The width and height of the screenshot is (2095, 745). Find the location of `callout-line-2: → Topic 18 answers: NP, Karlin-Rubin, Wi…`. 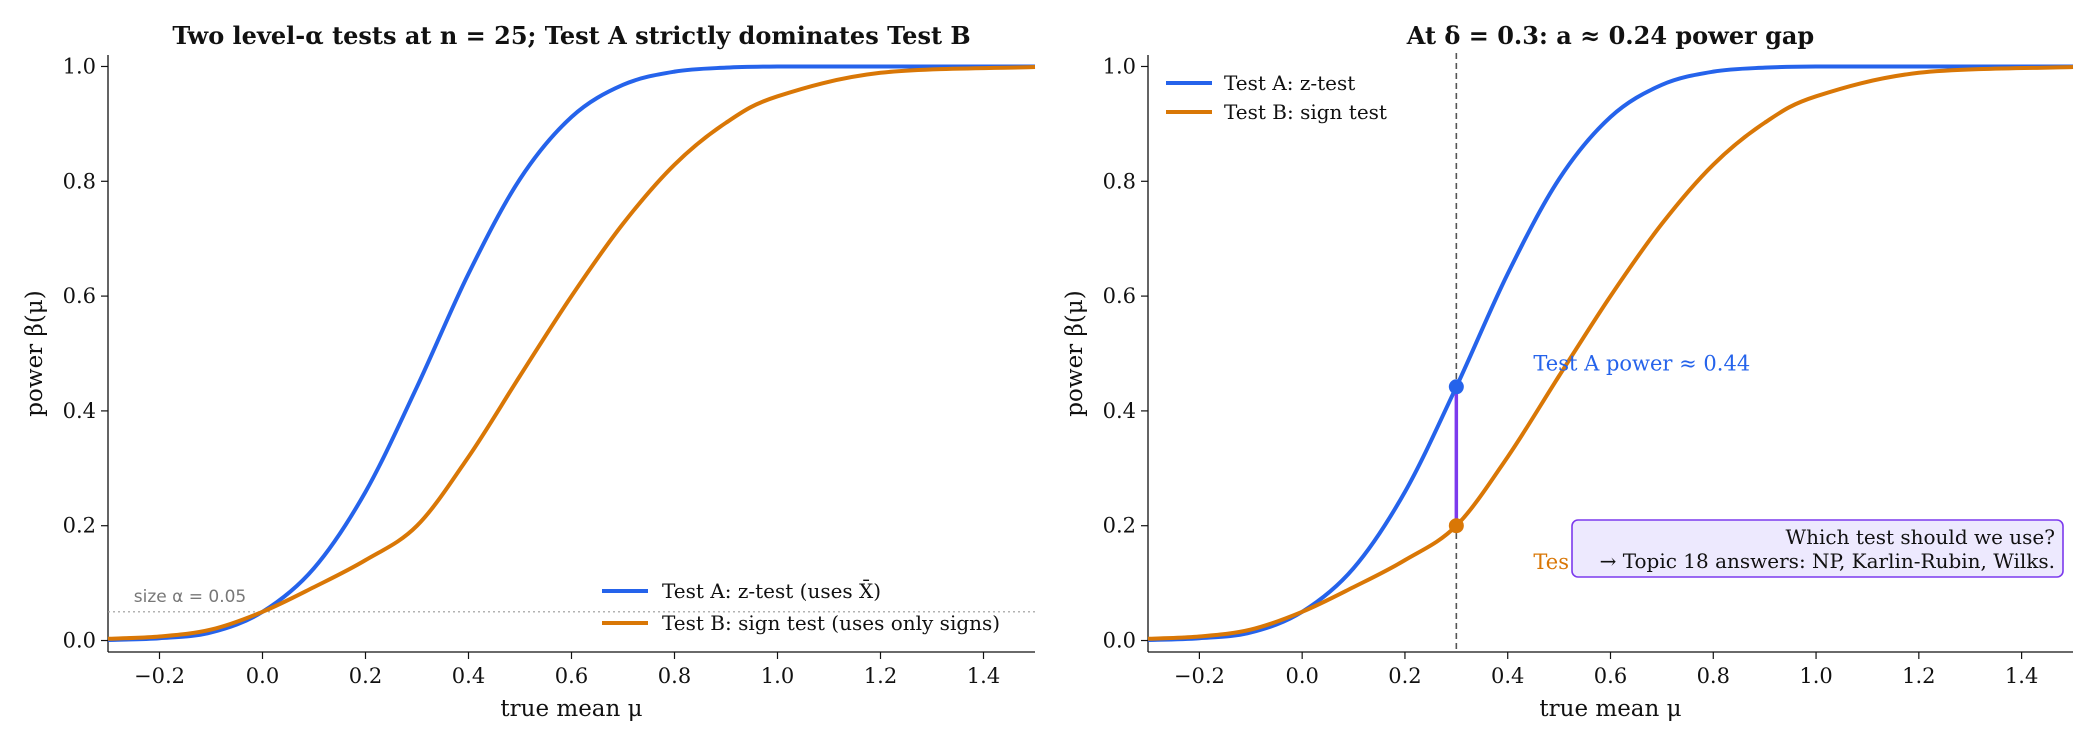

callout-line-2: → Topic 18 answers: NP, Karlin-Rubin, Wi… is located at coordinates (1827, 561).